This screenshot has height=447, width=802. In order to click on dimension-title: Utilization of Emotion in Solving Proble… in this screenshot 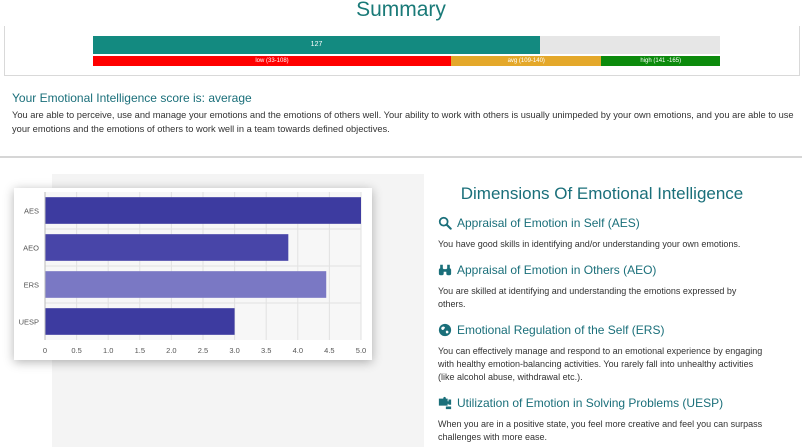, I will do `click(590, 403)`.